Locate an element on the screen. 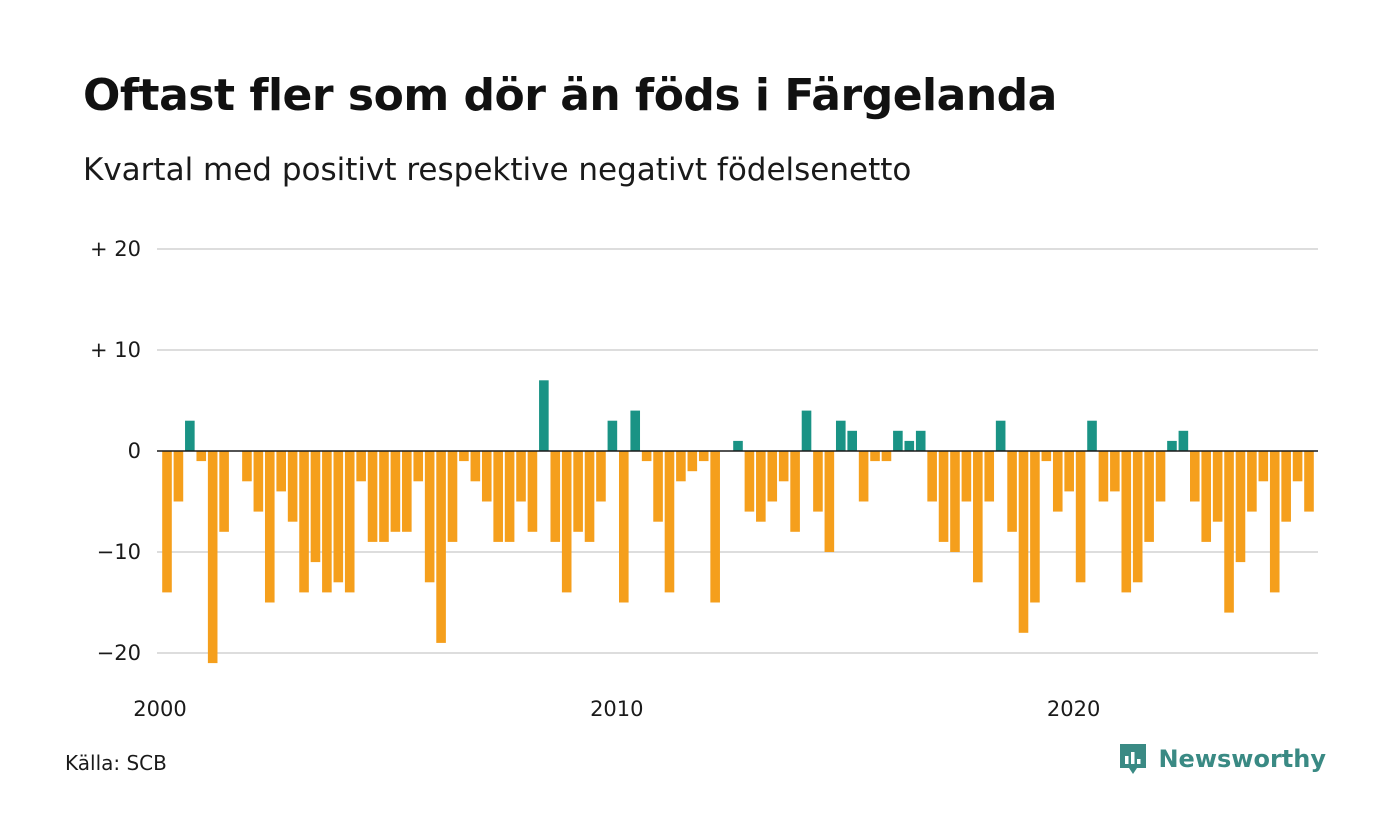 Image resolution: width=1400 pixels, height=840 pixels. brand-logo: Newsworthy is located at coordinates (1222, 759).